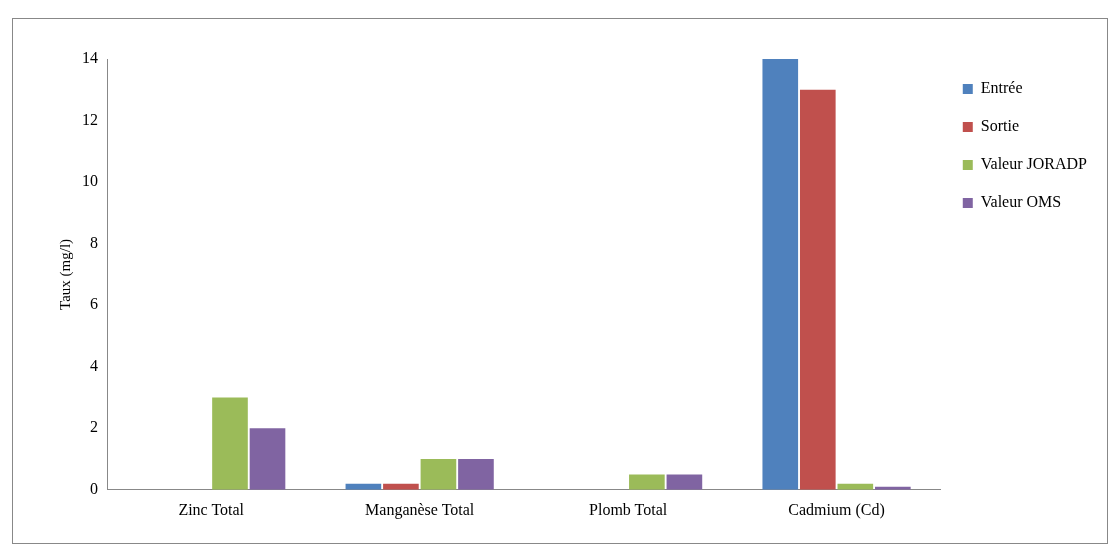 This screenshot has height=547, width=1111. What do you see at coordinates (211, 509) in the screenshot?
I see `x-tick-label: Zinc Total` at bounding box center [211, 509].